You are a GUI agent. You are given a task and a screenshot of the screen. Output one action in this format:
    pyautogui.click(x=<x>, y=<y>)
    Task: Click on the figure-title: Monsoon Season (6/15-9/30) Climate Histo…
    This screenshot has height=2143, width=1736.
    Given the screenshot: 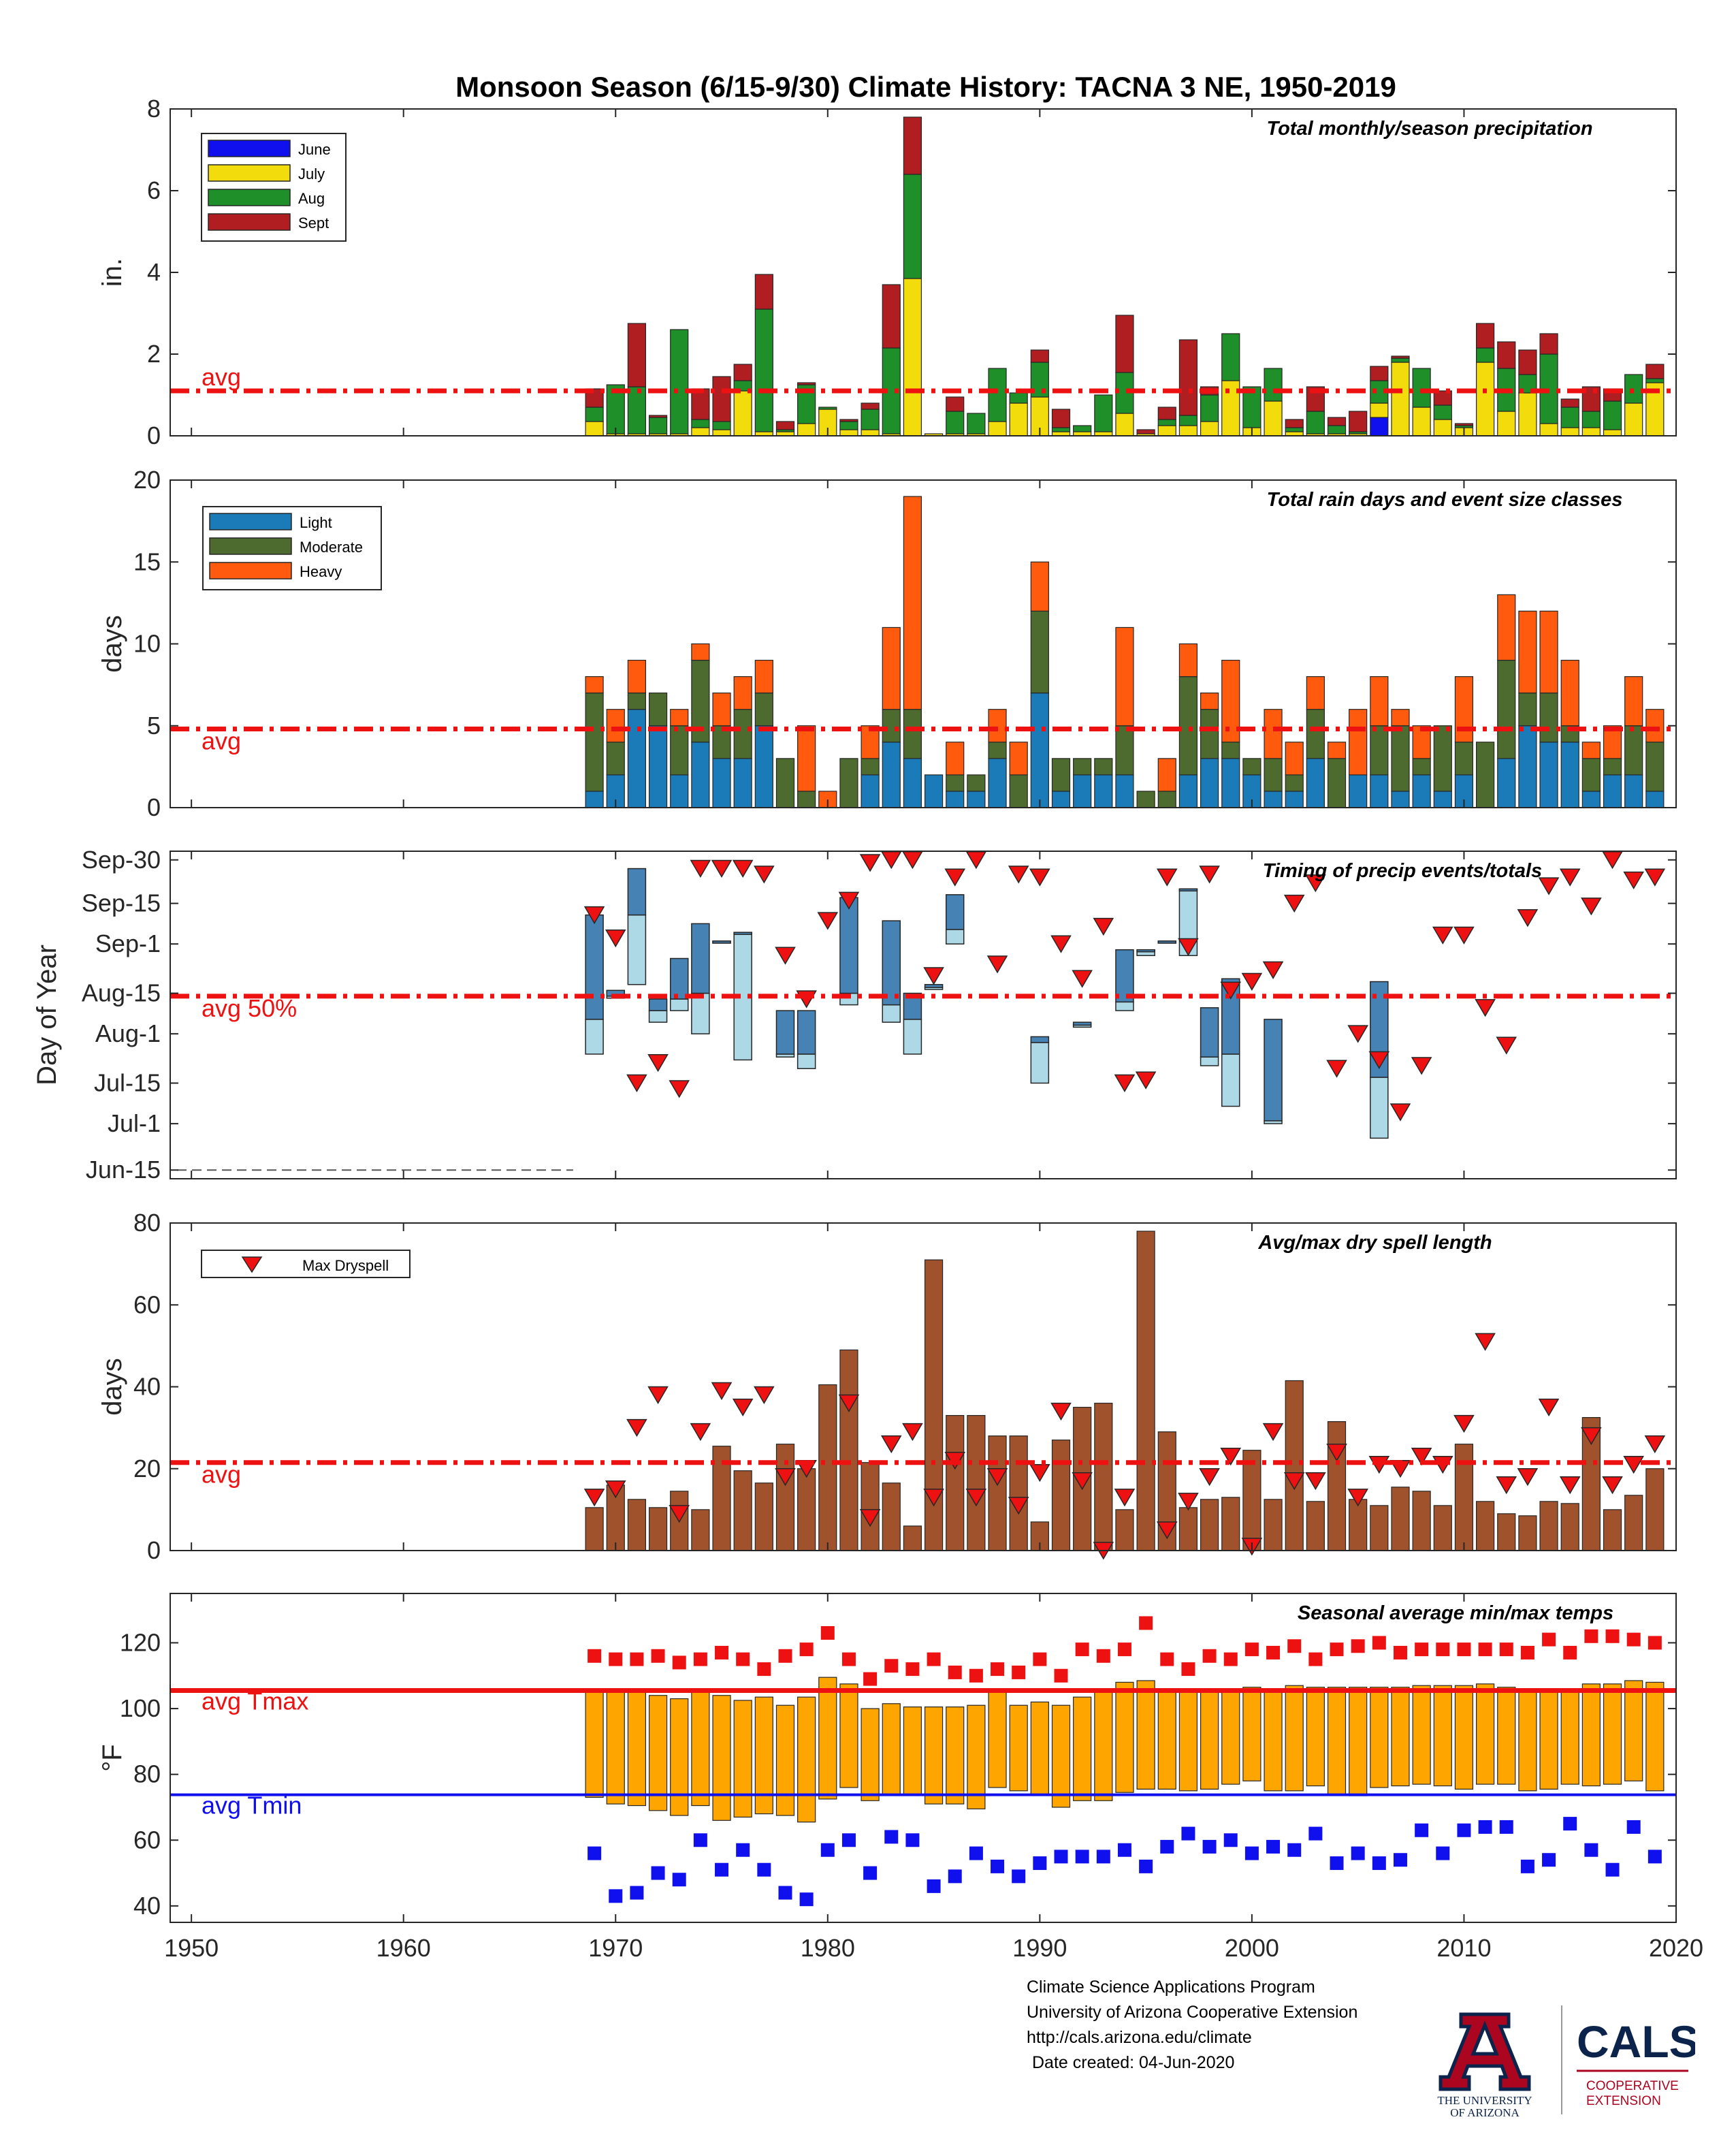 What is the action you would take?
    pyautogui.click(x=925, y=87)
    